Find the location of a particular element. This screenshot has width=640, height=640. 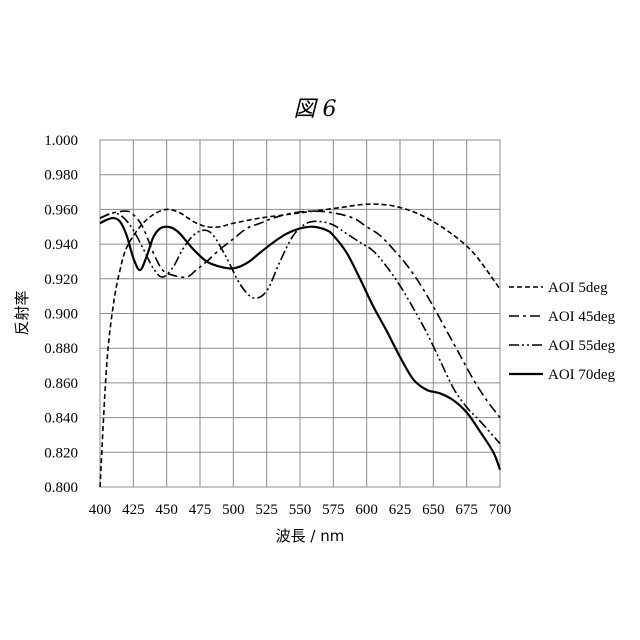

x-tick-label: 550 is located at coordinates (300, 510).